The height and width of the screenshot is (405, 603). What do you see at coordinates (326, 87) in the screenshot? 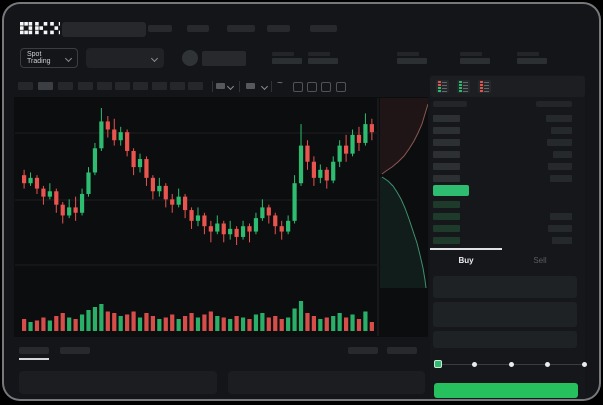
I see `history-icon` at bounding box center [326, 87].